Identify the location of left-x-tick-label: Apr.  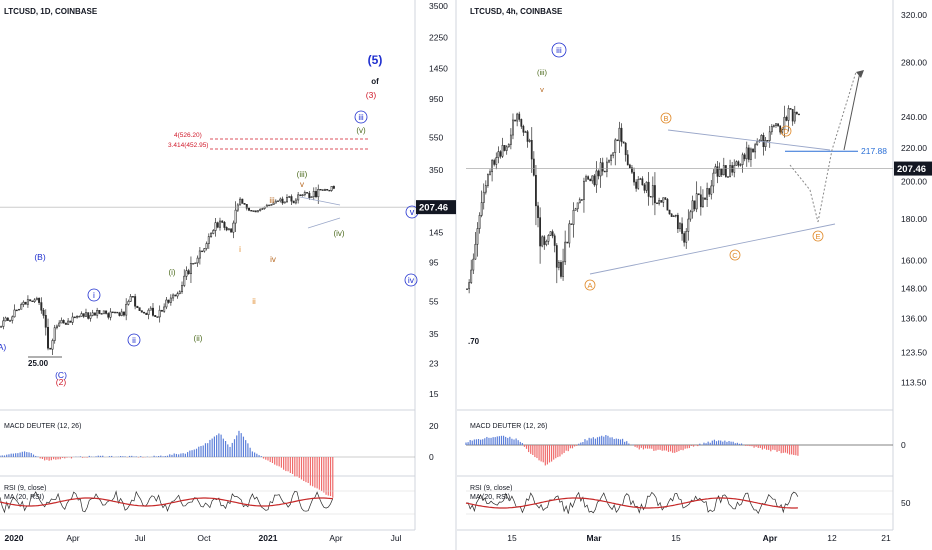
(72, 538).